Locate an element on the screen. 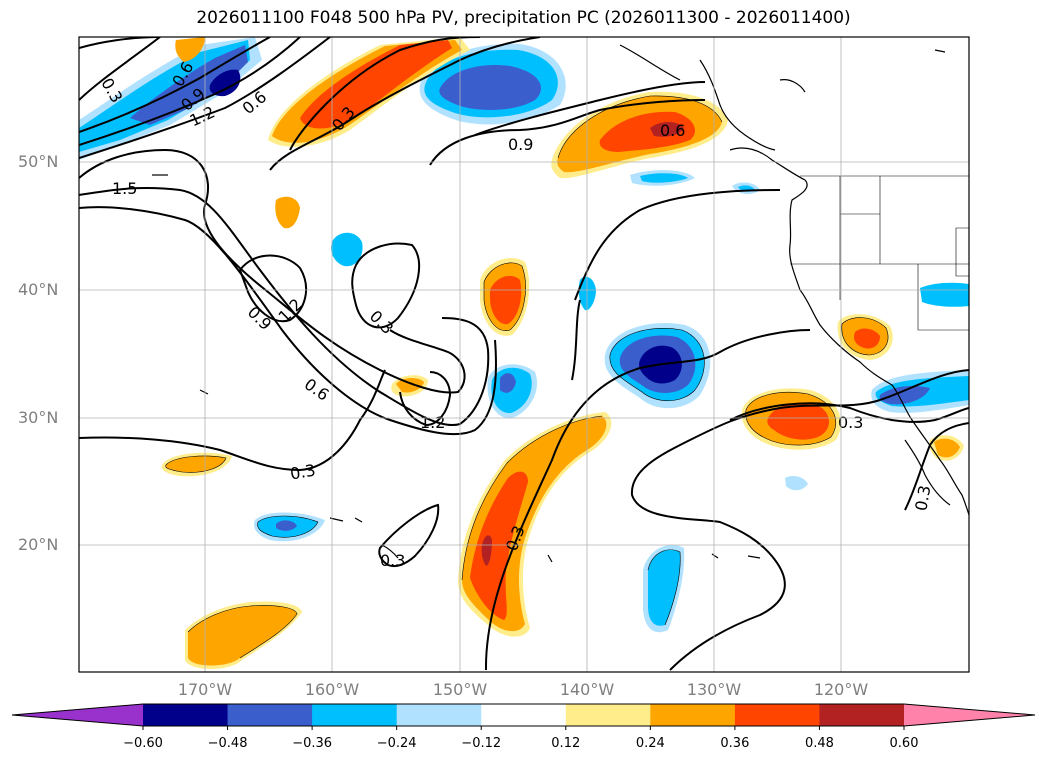 Image resolution: width=1047 pixels, height=765 pixels. lat-label: 20°N is located at coordinates (38, 544).